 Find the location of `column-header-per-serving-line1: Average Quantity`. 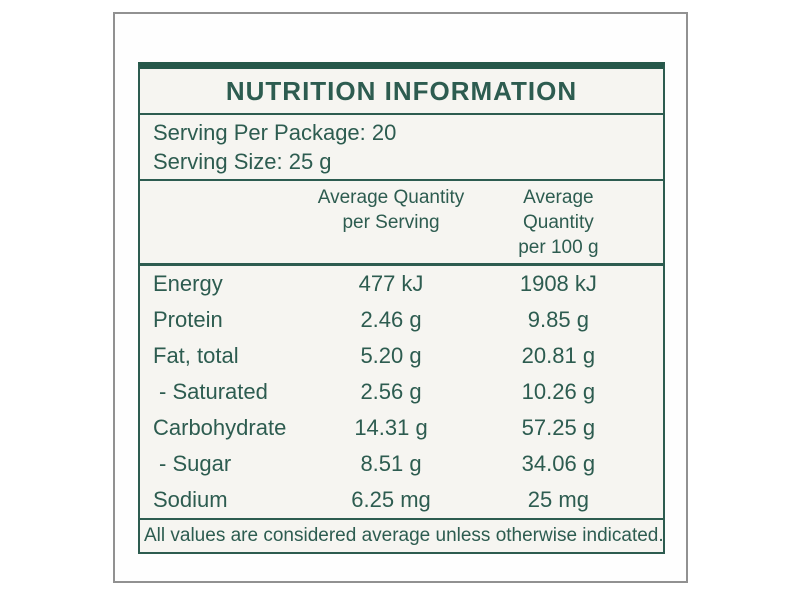

column-header-per-serving-line1: Average Quantity is located at coordinates (391, 197).